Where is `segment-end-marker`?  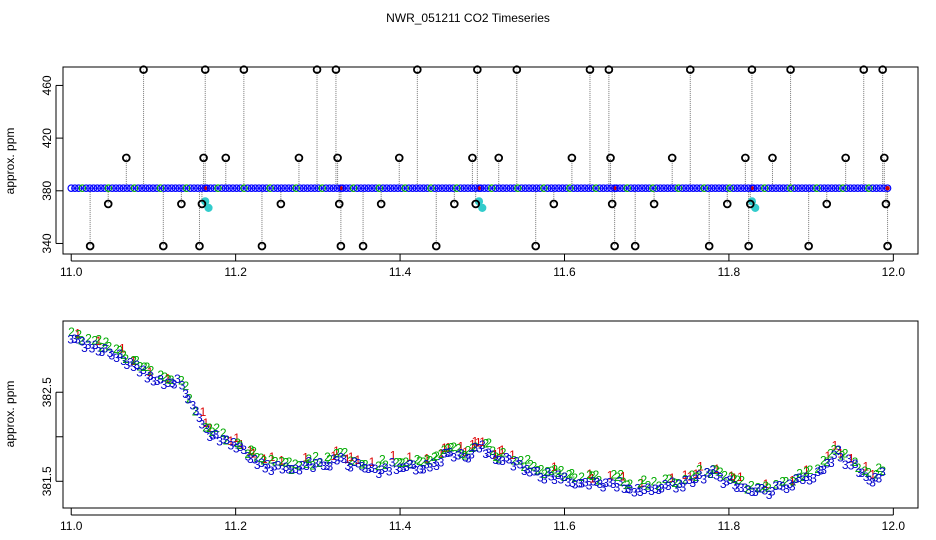
segment-end-marker is located at coordinates (887, 188).